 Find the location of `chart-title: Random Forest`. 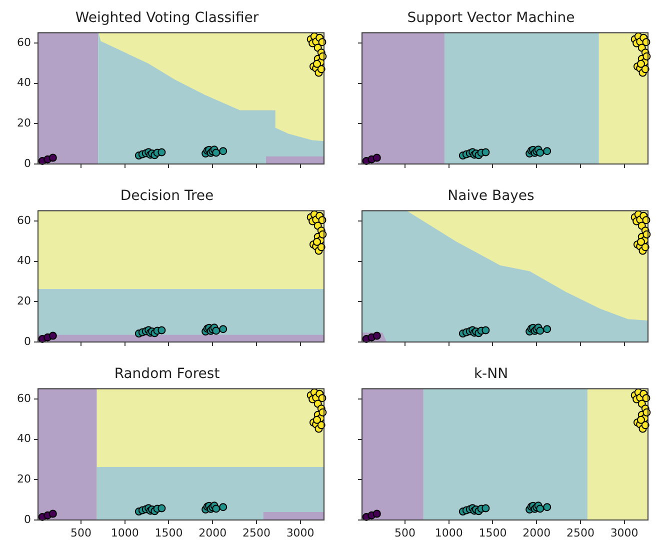

chart-title: Random Forest is located at coordinates (167, 374).